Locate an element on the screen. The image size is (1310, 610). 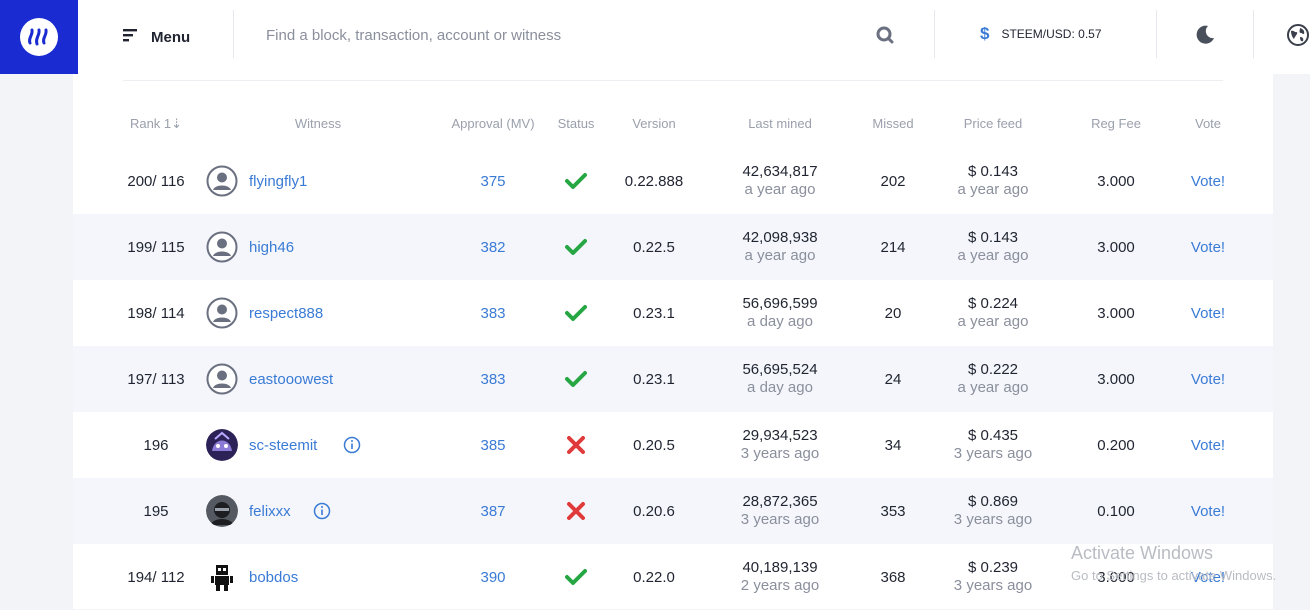
menu-label: Menu is located at coordinates (171, 37).